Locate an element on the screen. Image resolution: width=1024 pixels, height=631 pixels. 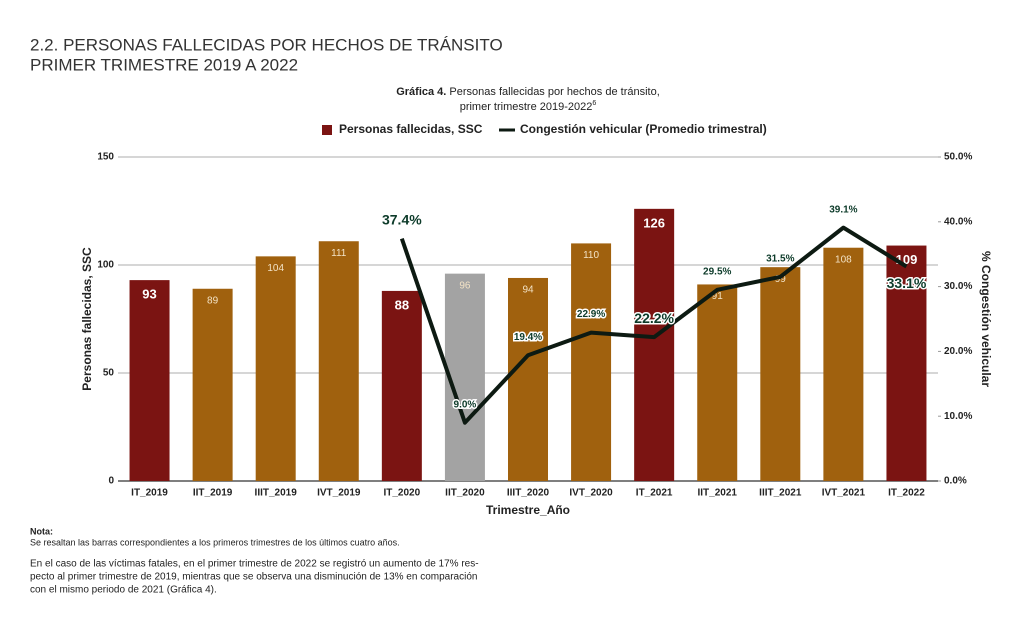
bar-value-label: 99 is located at coordinates (781, 279).